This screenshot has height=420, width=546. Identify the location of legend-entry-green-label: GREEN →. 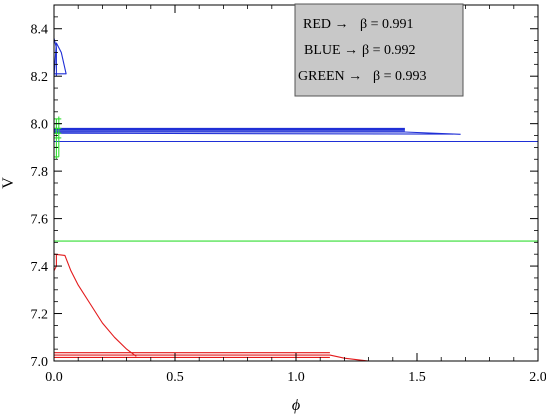
(330, 76).